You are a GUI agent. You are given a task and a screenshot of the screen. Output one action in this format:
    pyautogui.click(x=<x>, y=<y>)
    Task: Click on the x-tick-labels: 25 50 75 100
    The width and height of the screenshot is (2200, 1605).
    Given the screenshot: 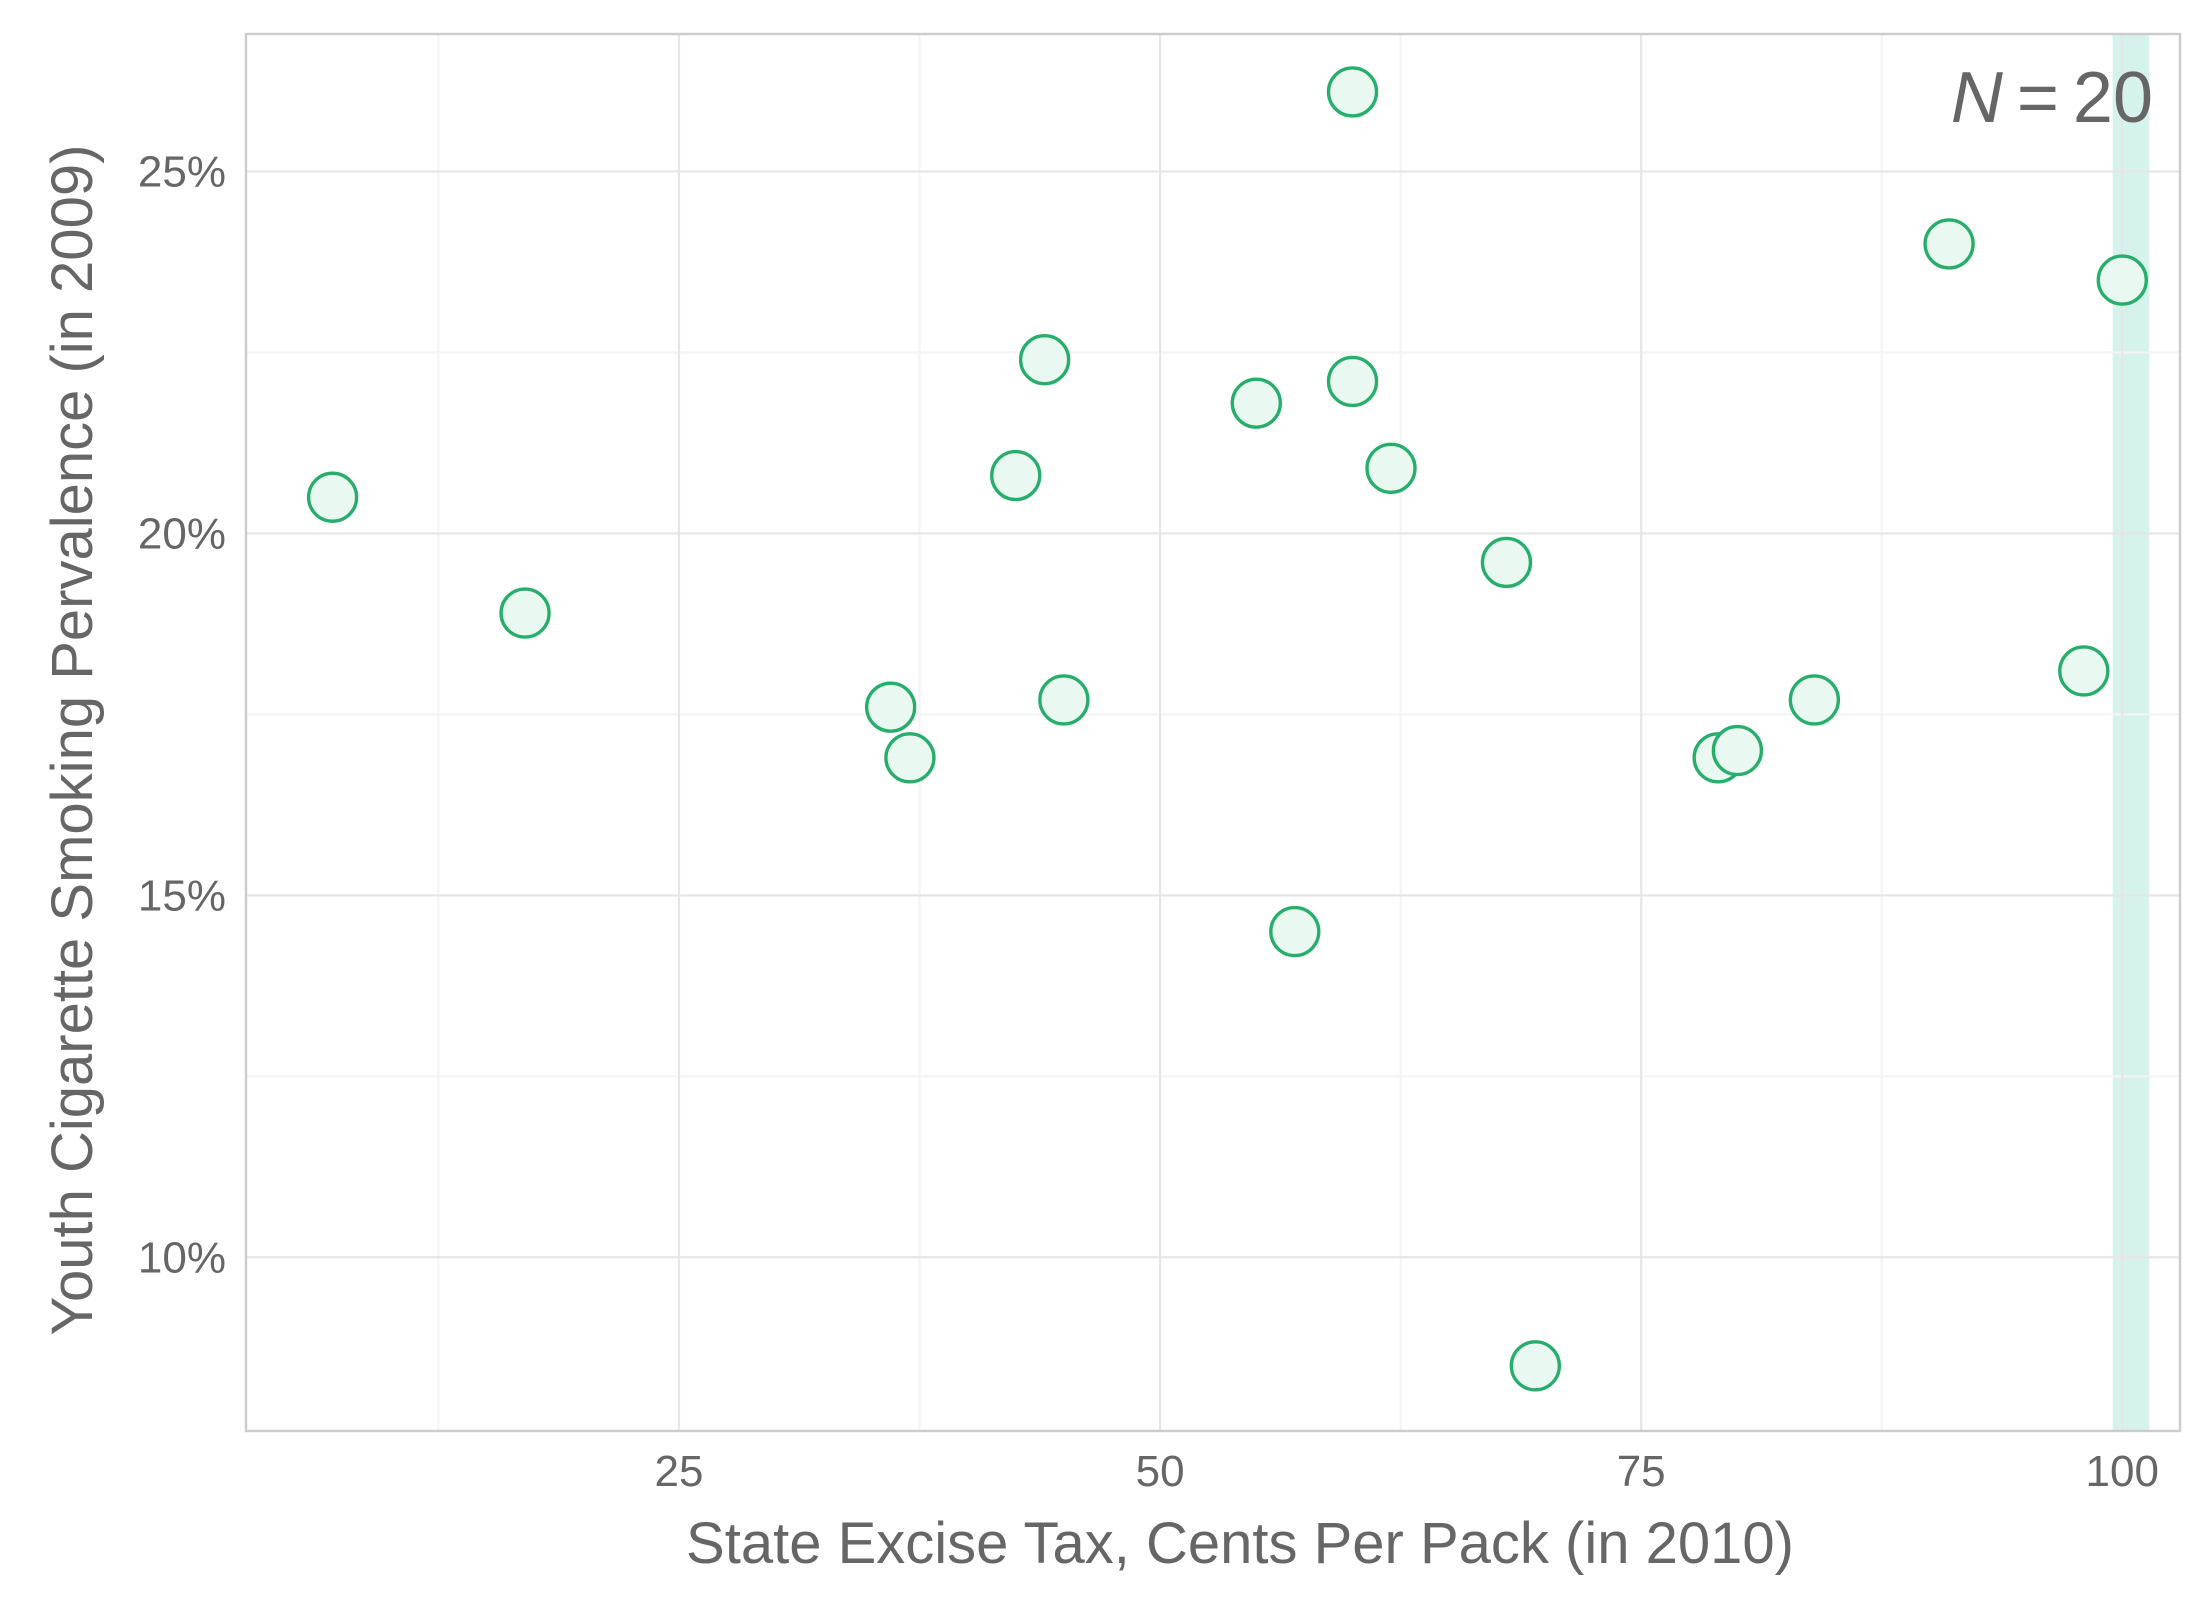 What is the action you would take?
    pyautogui.click(x=1407, y=1471)
    